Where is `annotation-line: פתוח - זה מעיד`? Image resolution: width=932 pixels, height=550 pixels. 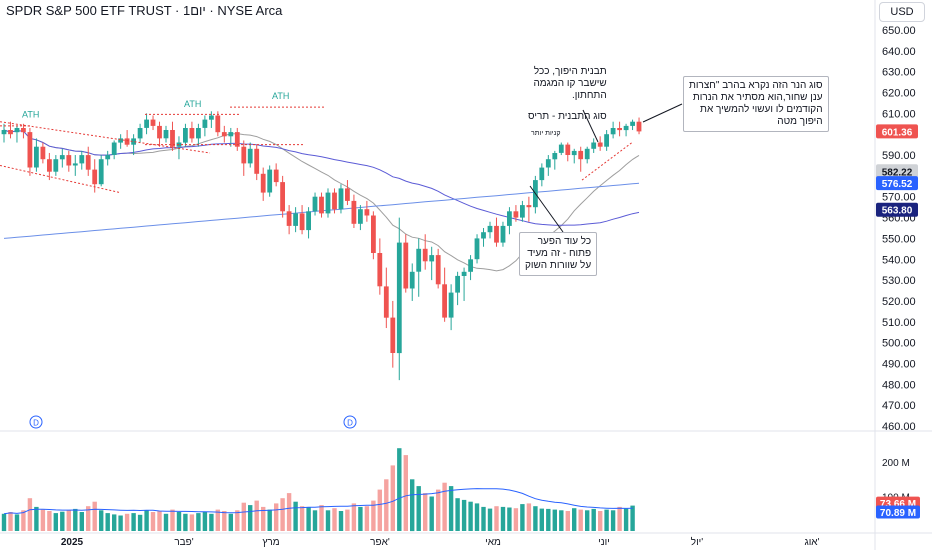 annotation-line: פתוח - זה מעיד is located at coordinates (559, 253).